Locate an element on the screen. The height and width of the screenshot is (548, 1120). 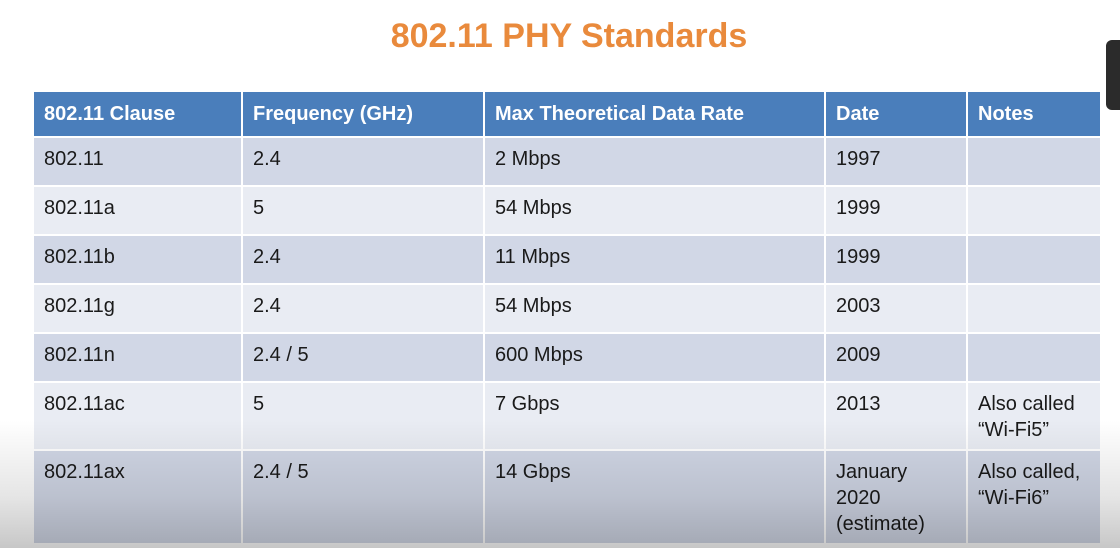
header-rate: Max Theoretical Data Rate is located at coordinates (654, 114).